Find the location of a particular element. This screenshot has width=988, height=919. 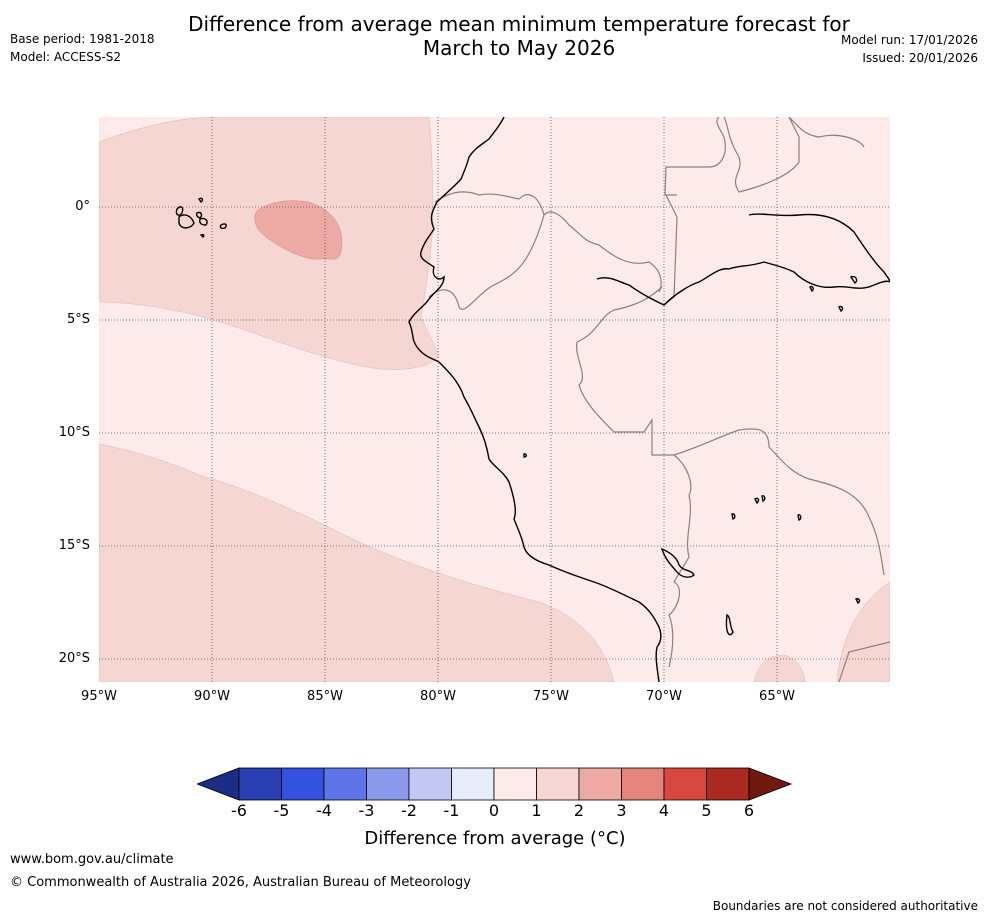

issued-date: Issued: 20/01/2026 is located at coordinates (920, 58).